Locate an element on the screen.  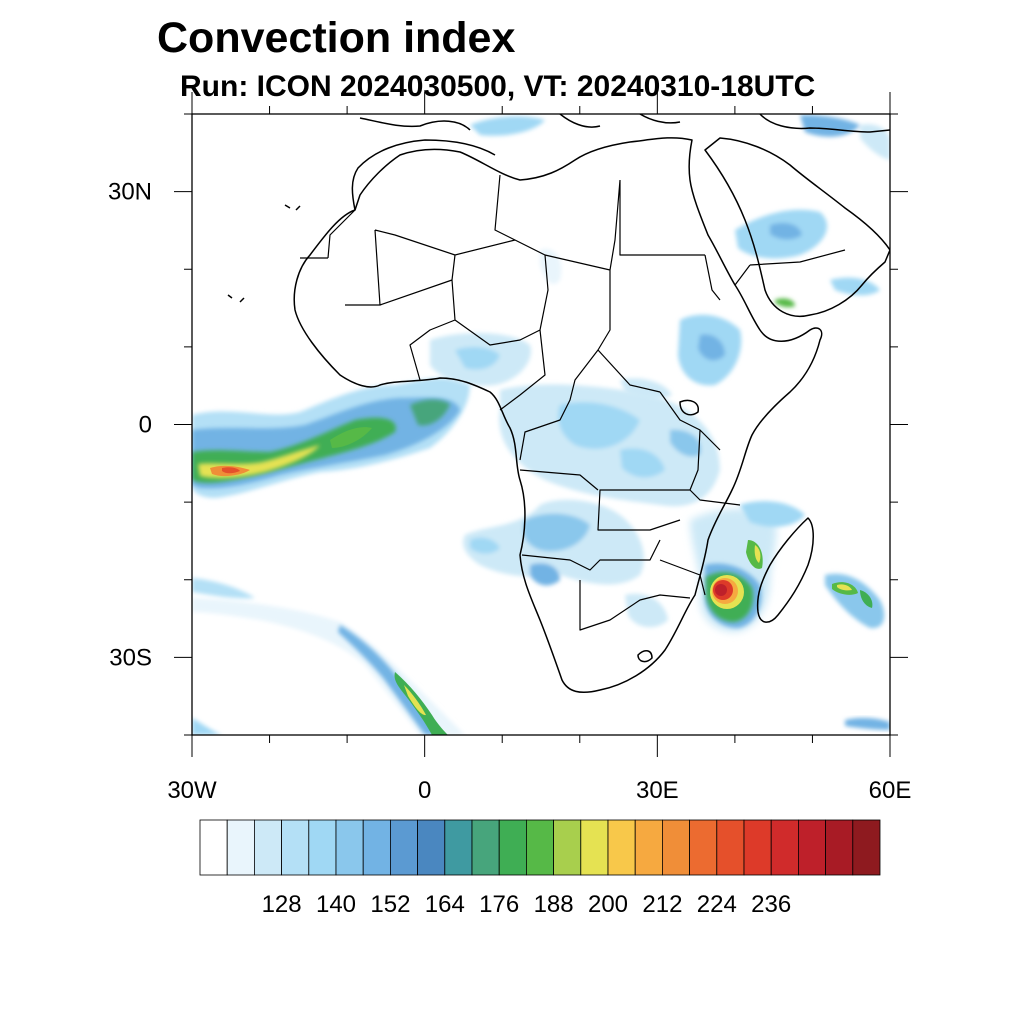
madagascar-east is located at coordinates (812, 565).